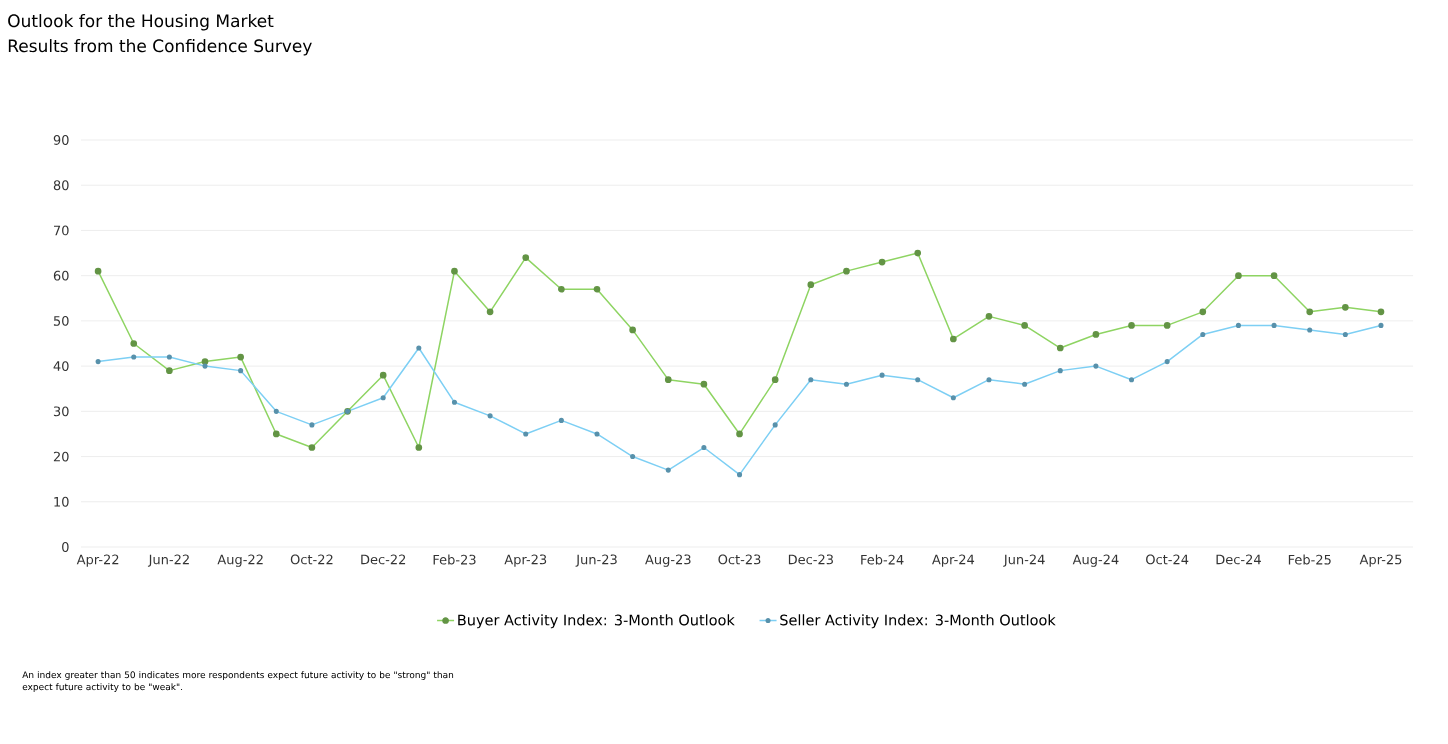  Describe the element at coordinates (1024, 560) in the screenshot. I see `x-tick-label: Jun-24` at that location.